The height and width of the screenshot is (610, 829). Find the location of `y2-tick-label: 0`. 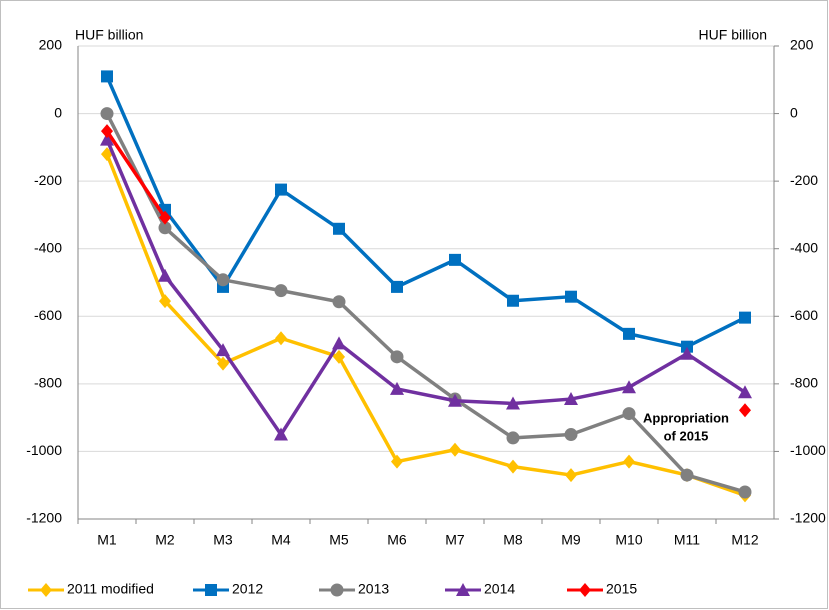

y2-tick-label: 0 is located at coordinates (794, 112).